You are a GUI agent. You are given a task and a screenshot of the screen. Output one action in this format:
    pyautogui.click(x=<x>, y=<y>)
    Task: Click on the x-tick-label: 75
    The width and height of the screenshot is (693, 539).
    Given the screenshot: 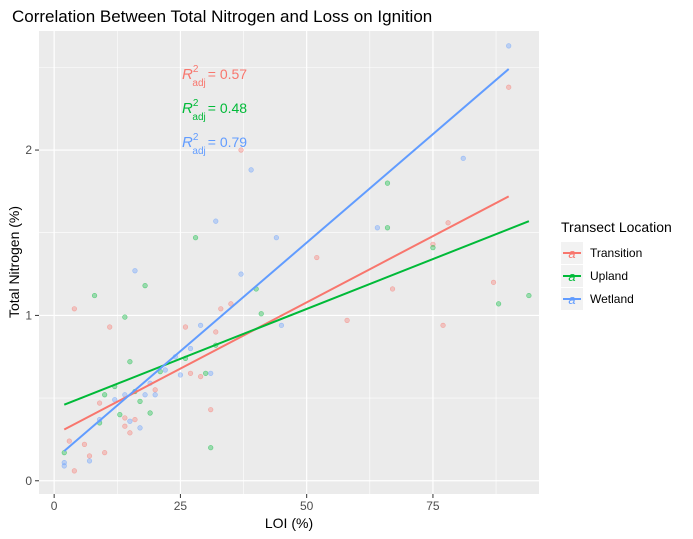 What is the action you would take?
    pyautogui.click(x=433, y=506)
    